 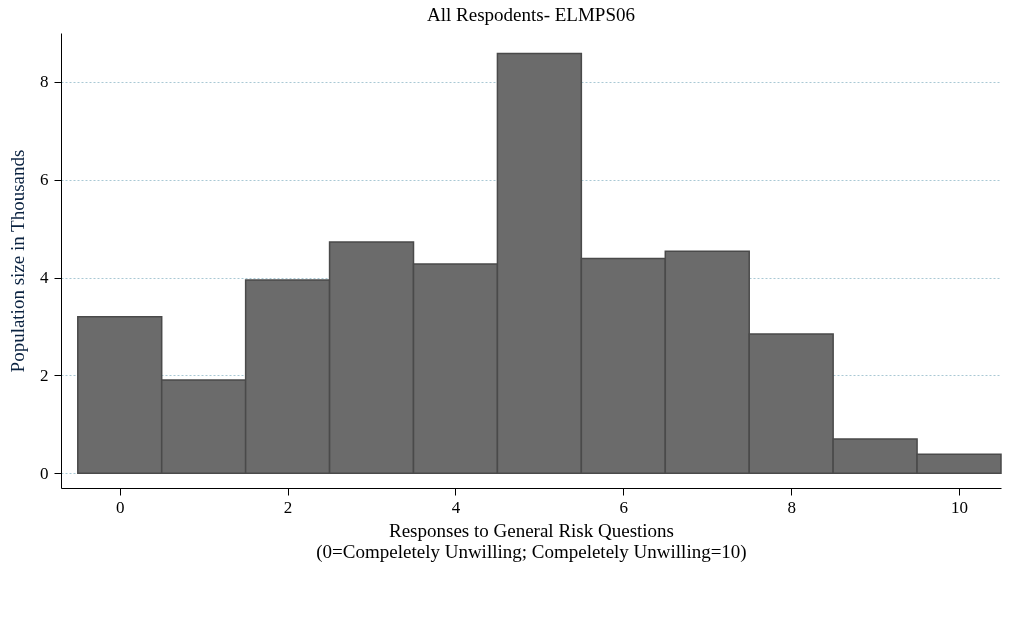 What do you see at coordinates (44, 82) in the screenshot?
I see `y-tick-label: 8` at bounding box center [44, 82].